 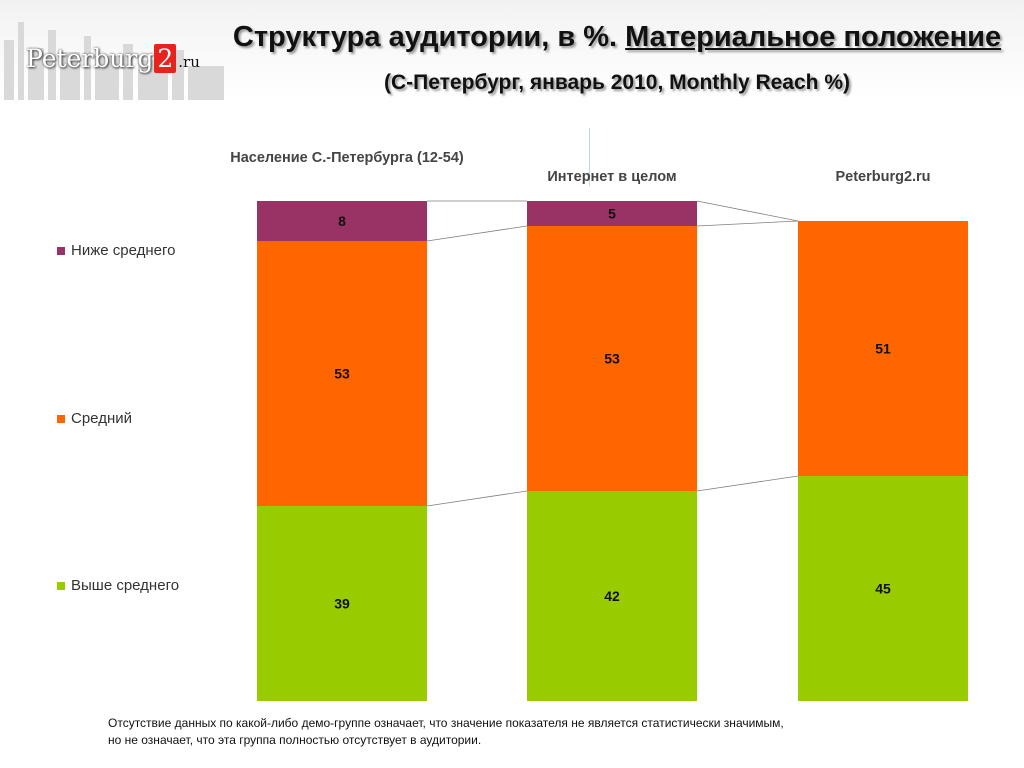 What do you see at coordinates (125, 585) in the screenshot?
I see `legend-label: Выше среднего` at bounding box center [125, 585].